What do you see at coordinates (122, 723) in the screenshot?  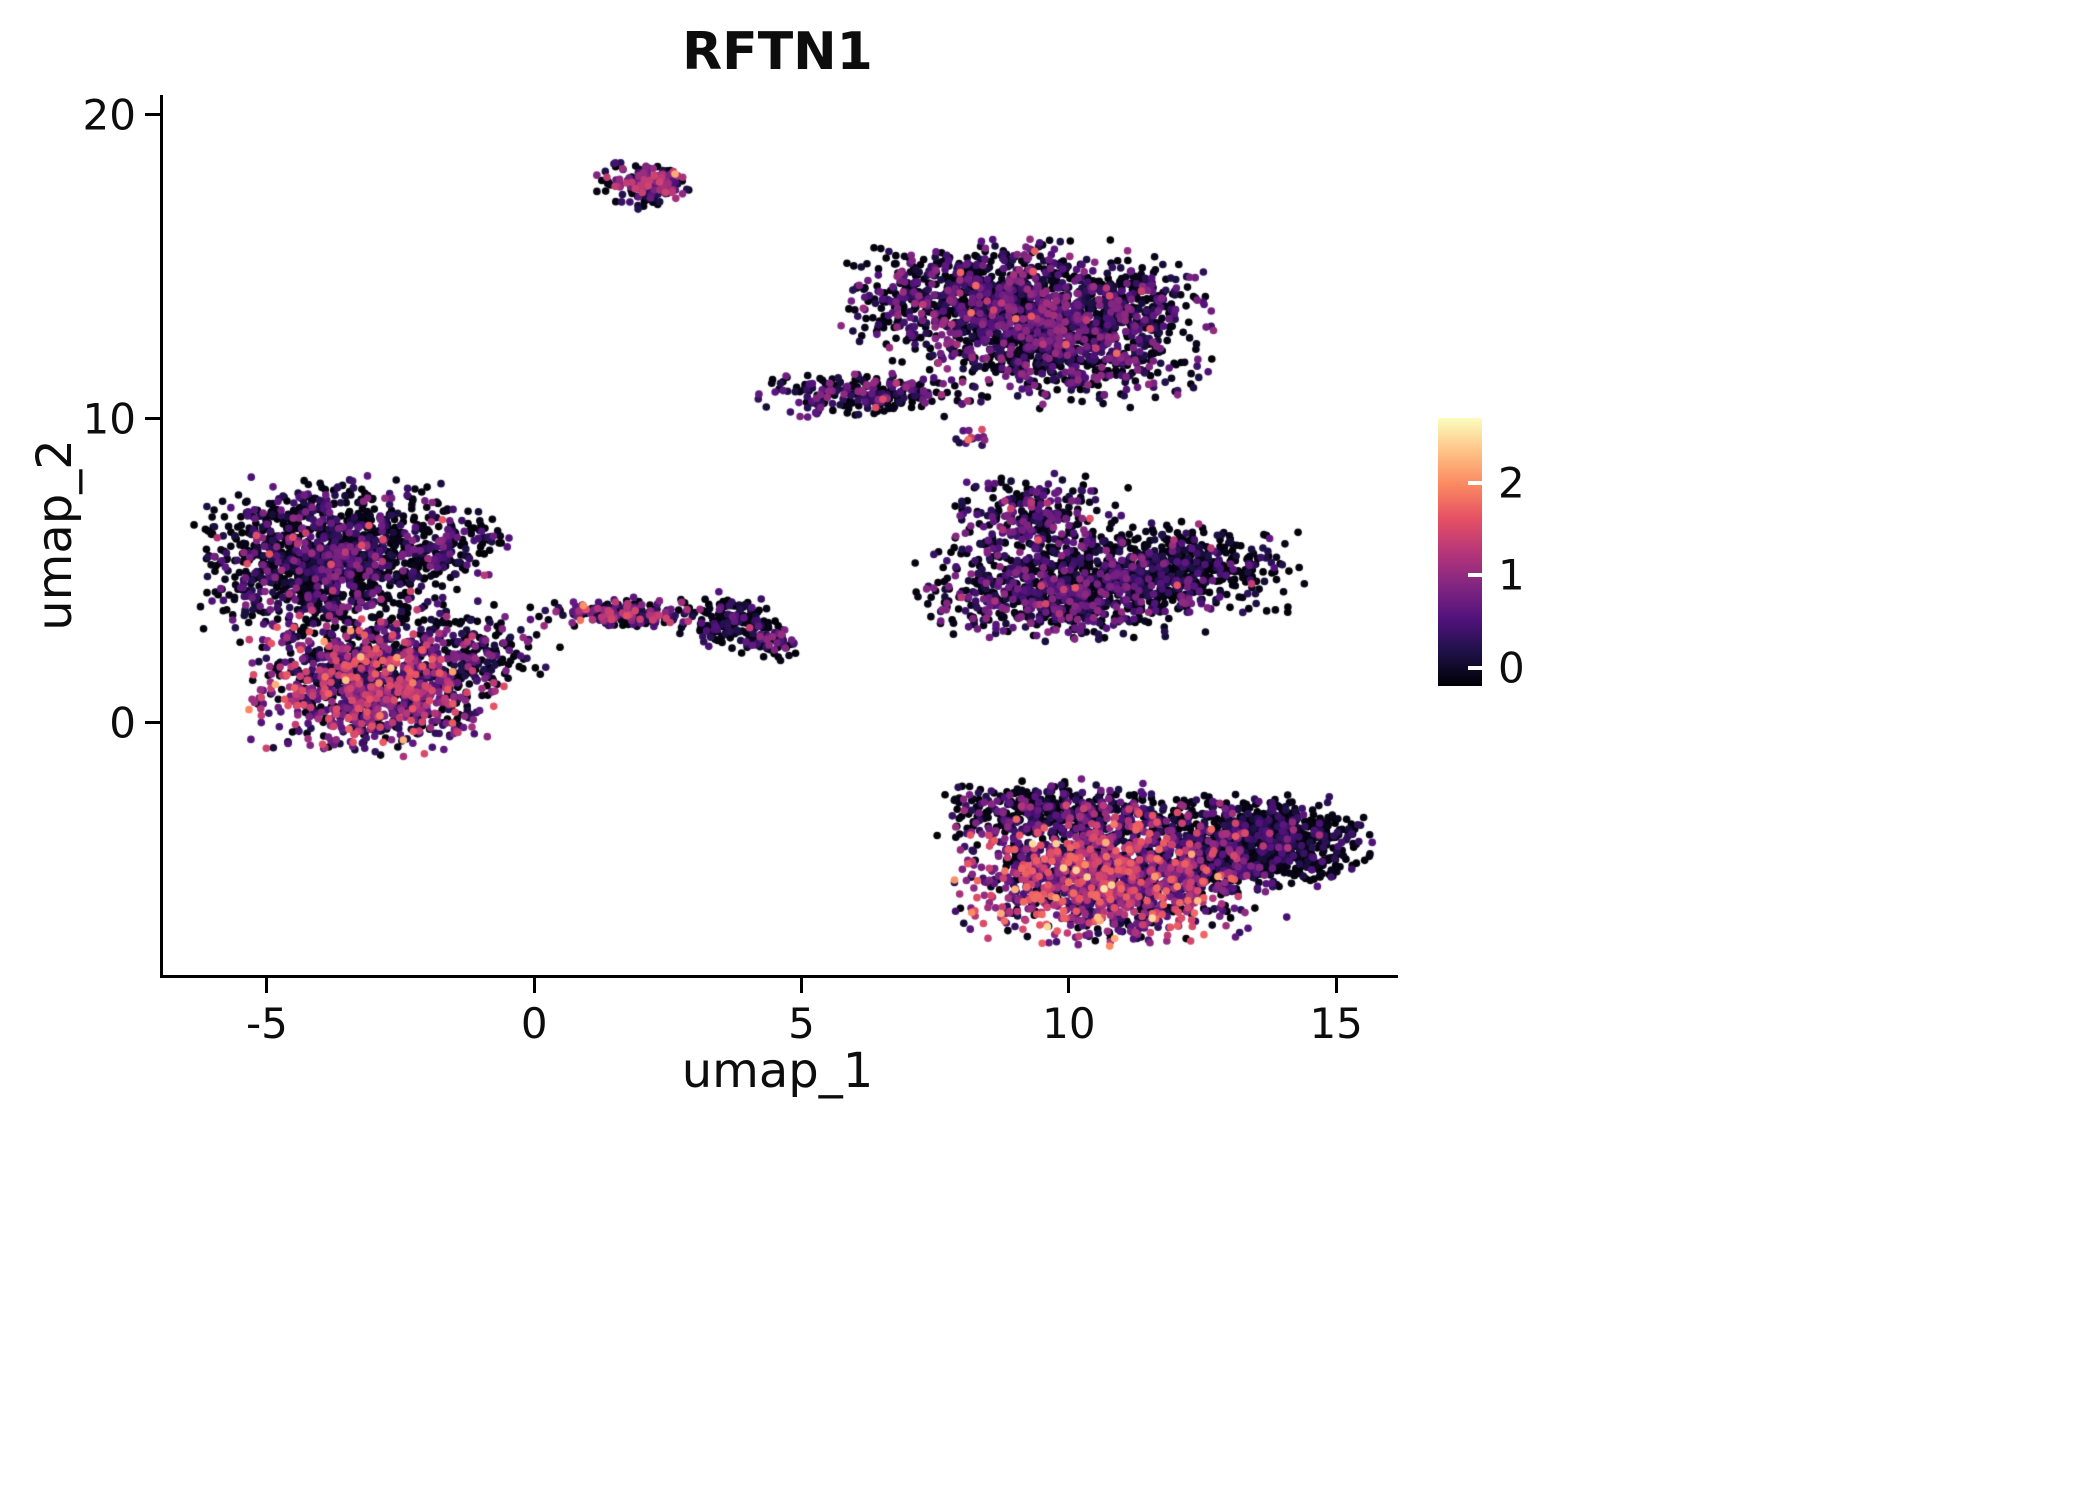 I see `y-tick-label: 0` at bounding box center [122, 723].